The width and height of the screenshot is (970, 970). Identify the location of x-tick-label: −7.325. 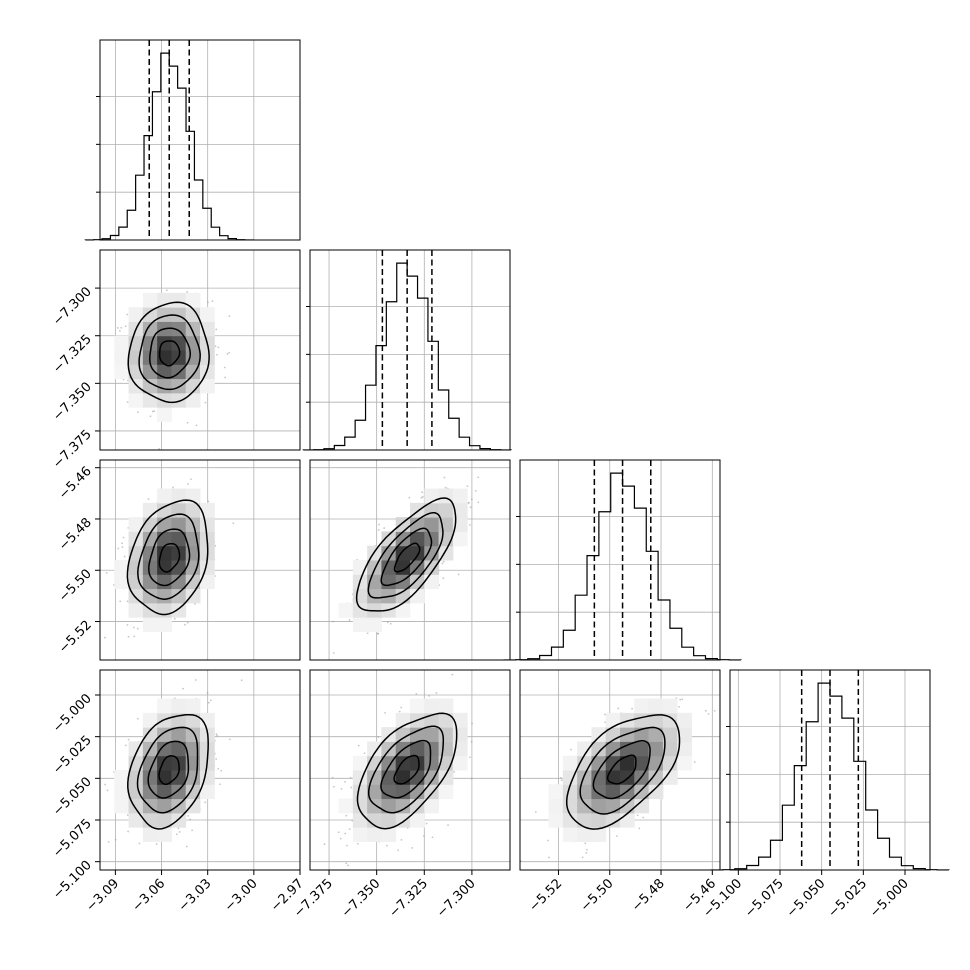
(408, 898).